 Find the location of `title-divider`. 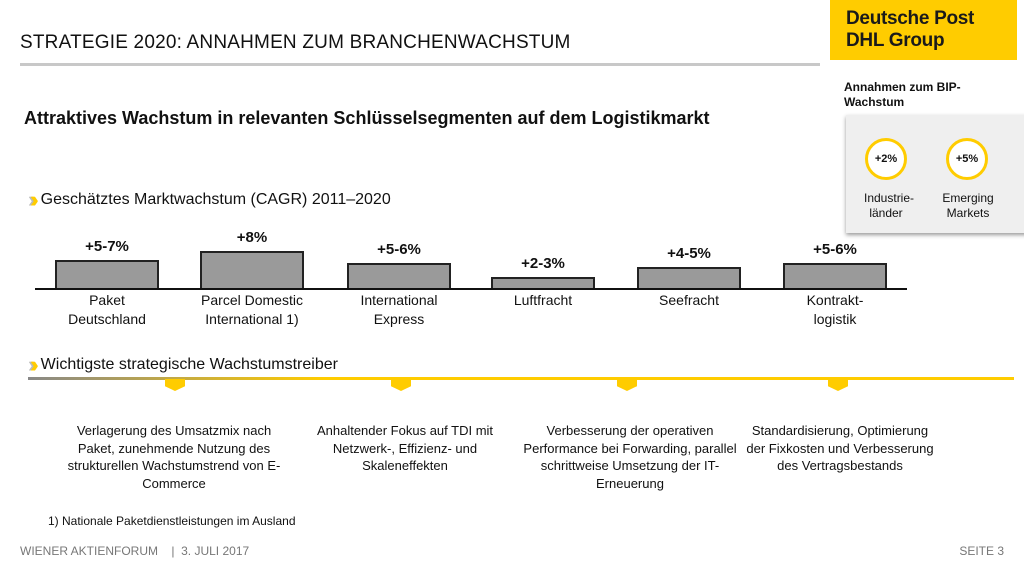

title-divider is located at coordinates (420, 64).